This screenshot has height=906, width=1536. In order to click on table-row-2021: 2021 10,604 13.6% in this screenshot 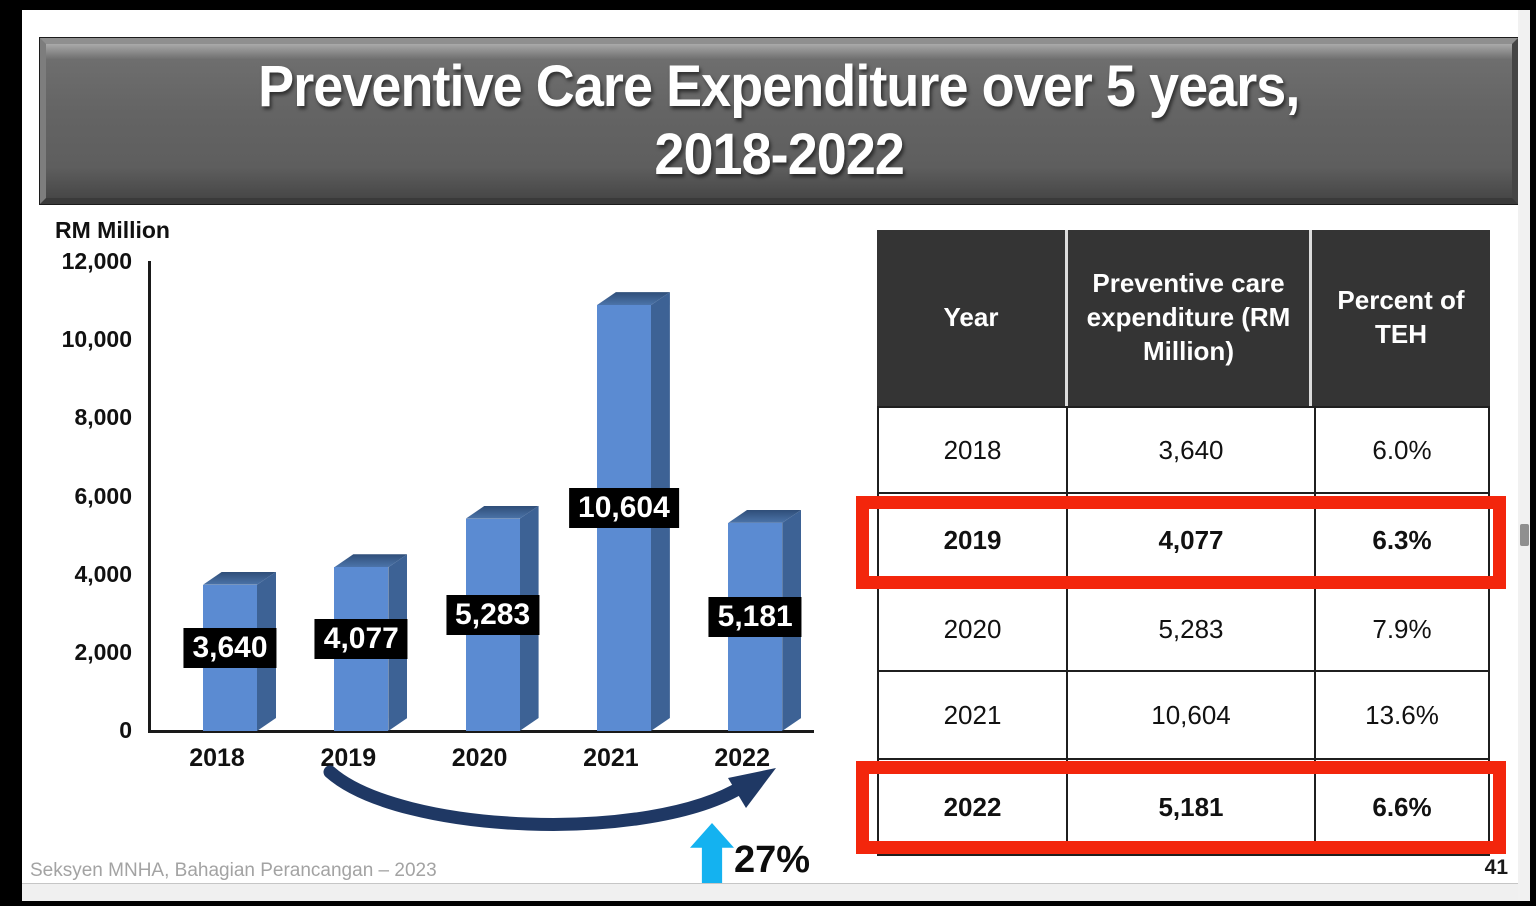, I will do `click(1183, 716)`.